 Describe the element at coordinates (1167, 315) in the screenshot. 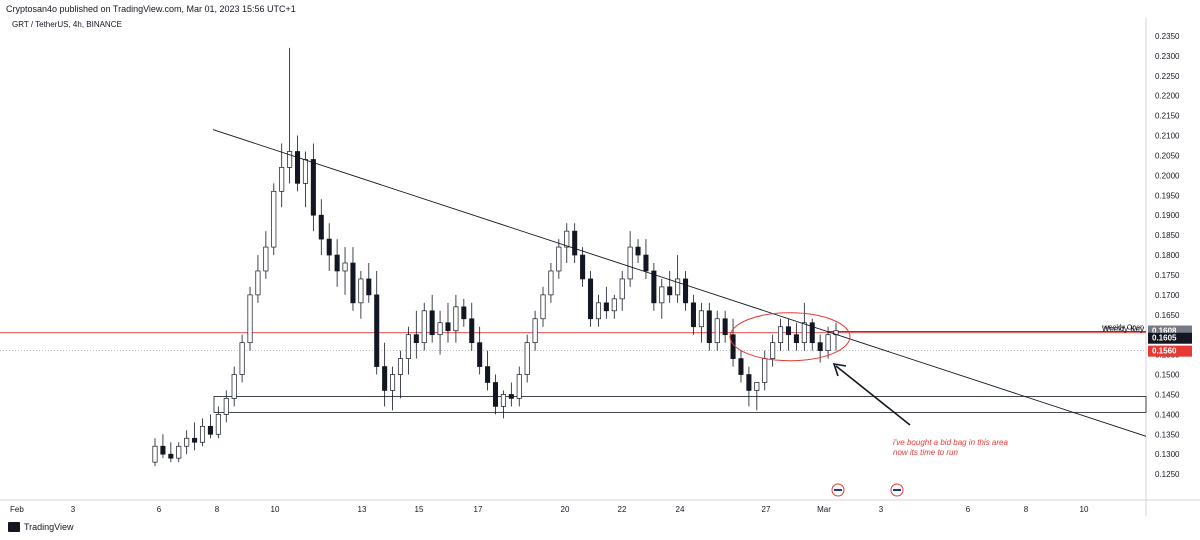

I see `y-tick-label: 0.1650` at that location.